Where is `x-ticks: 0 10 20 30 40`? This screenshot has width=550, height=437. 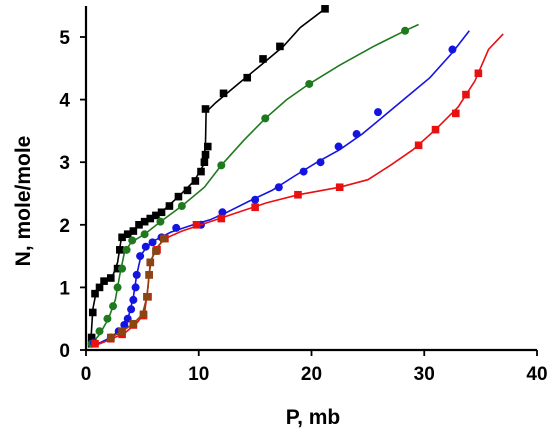 x-ticks: 0 10 20 30 40 is located at coordinates (314, 367).